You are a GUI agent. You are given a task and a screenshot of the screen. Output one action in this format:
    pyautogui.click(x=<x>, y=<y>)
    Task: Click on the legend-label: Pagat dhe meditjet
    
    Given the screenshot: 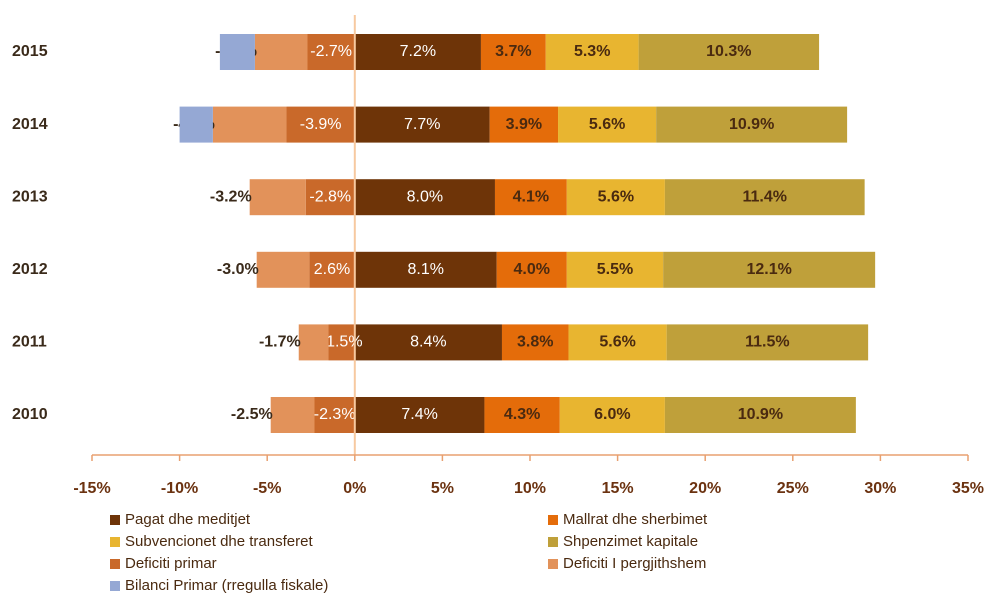 What is the action you would take?
    pyautogui.click(x=188, y=519)
    